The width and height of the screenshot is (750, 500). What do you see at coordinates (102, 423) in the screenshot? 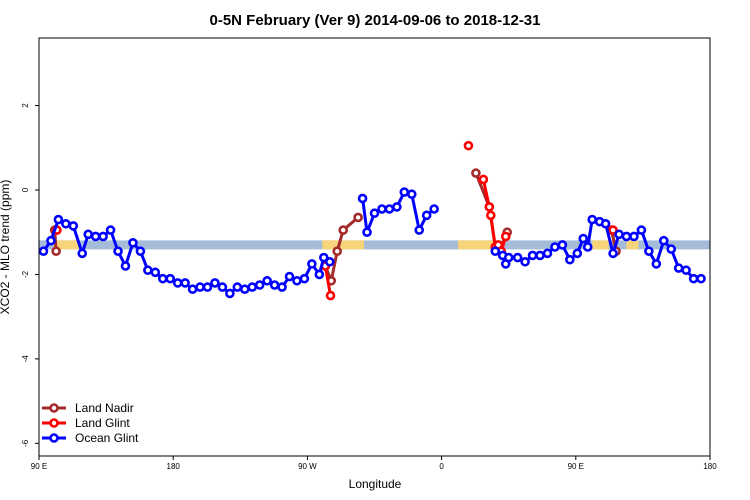
I see `legend-label: Land Glint` at bounding box center [102, 423].